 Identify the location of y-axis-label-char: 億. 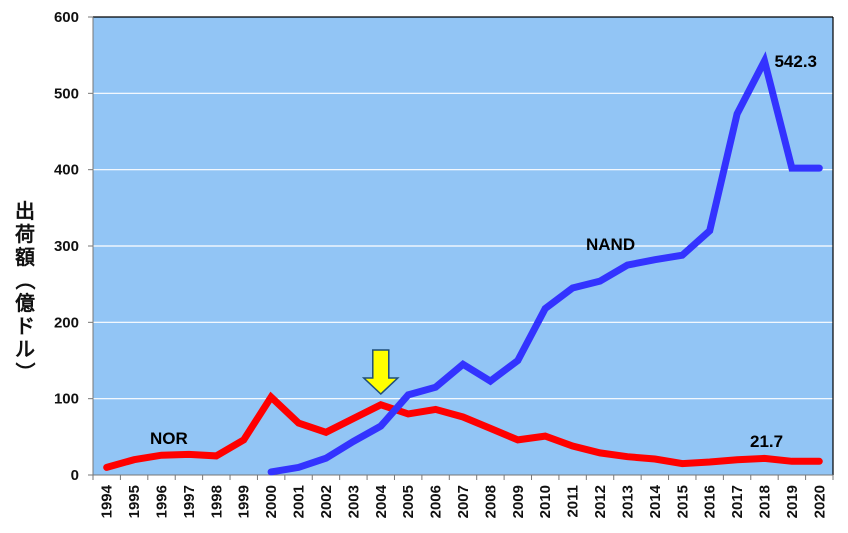
(25, 303).